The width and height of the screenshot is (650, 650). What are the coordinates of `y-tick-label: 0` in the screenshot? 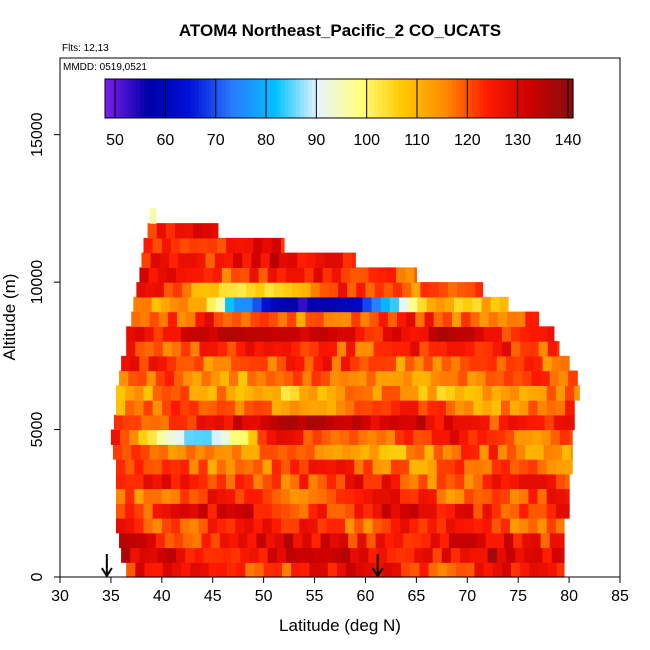 It's located at (37, 576).